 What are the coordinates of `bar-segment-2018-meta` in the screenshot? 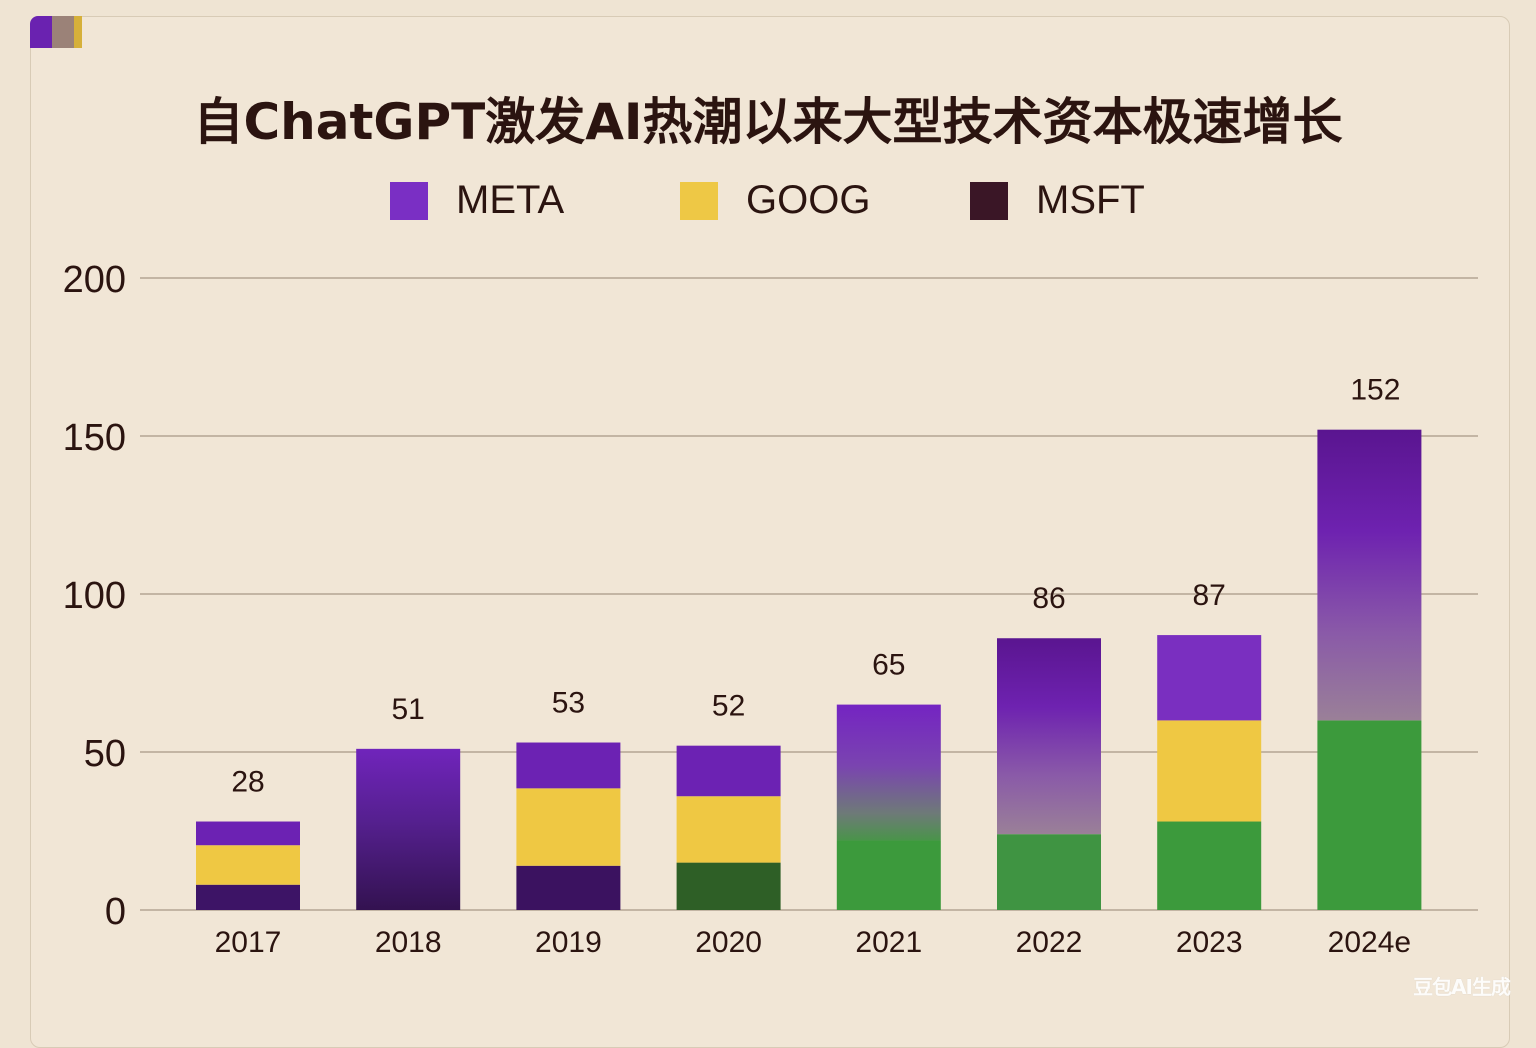 It's located at (408, 829).